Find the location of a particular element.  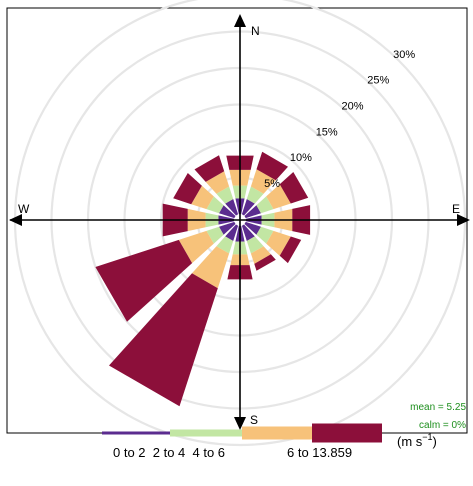

ring-label-5: 5% is located at coordinates (272, 184).